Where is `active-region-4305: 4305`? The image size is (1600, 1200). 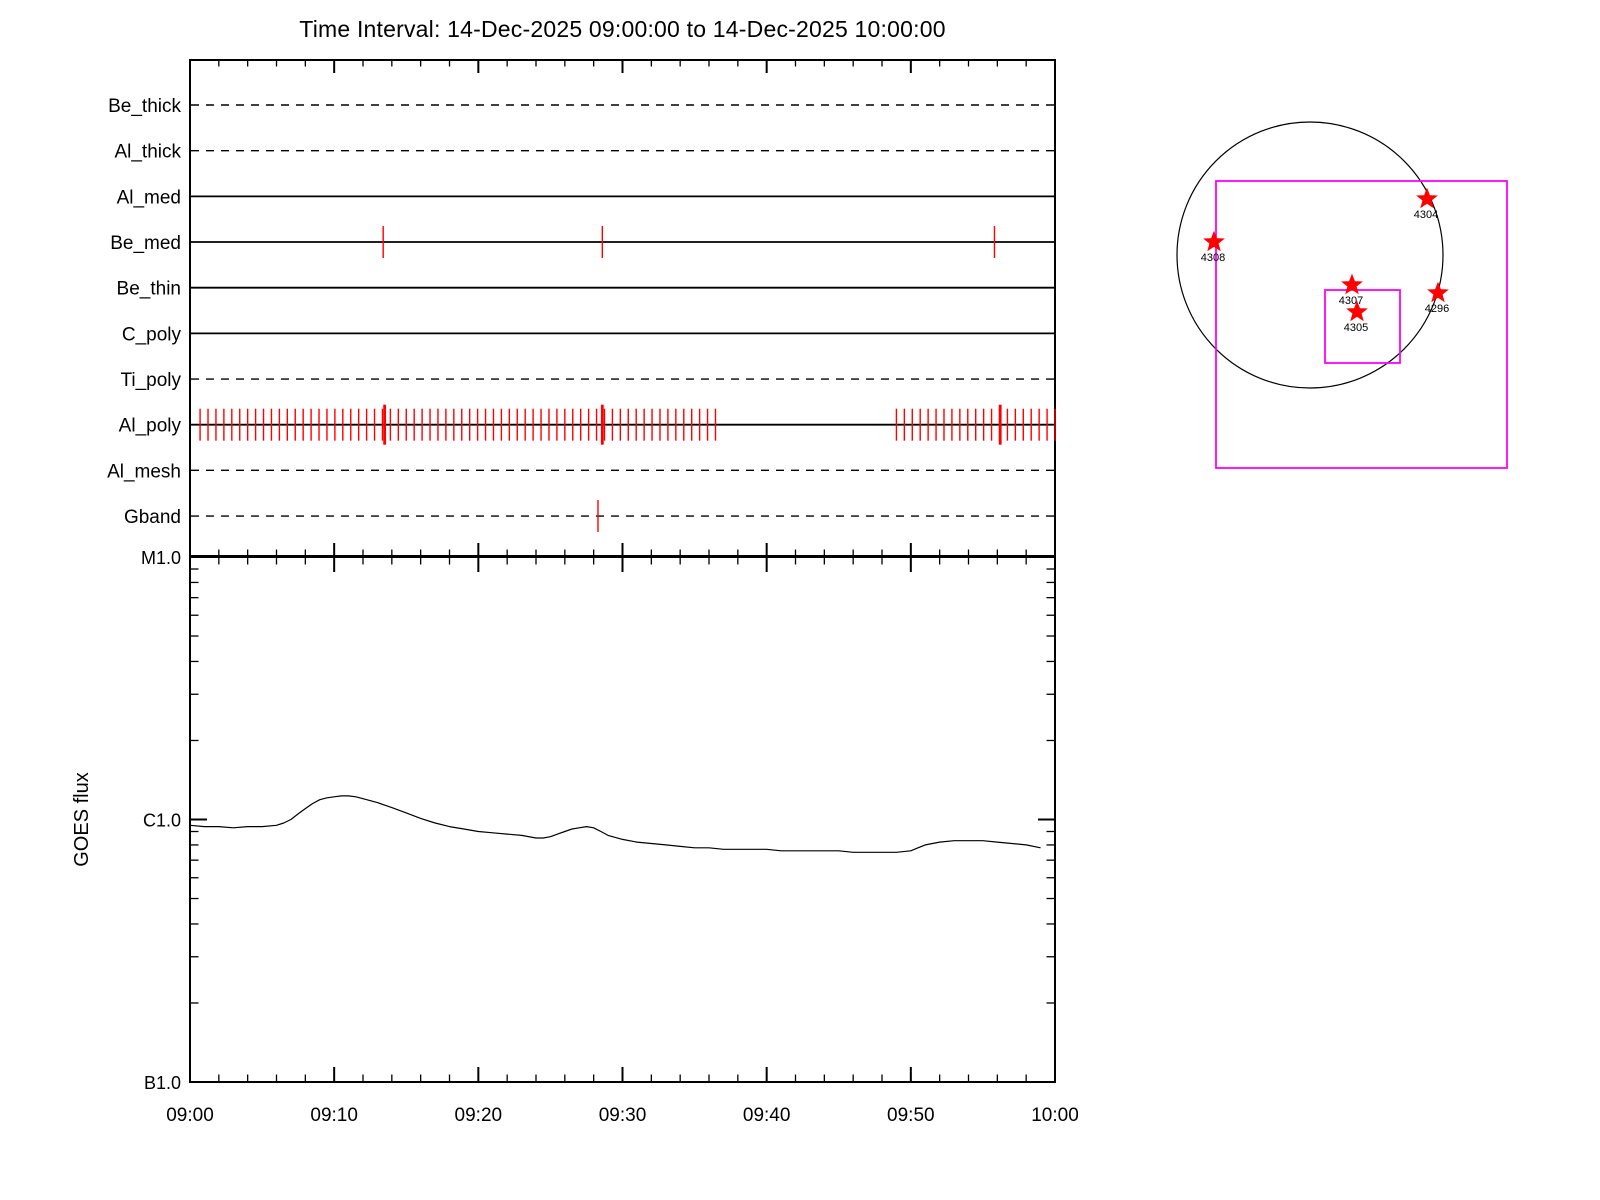 active-region-4305: 4305 is located at coordinates (1356, 317).